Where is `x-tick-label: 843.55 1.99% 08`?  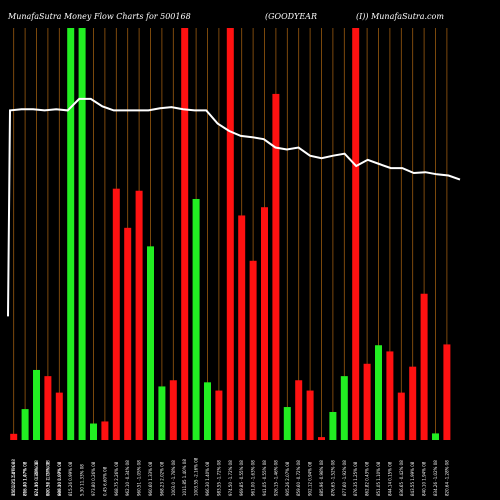 x-tick-label: 843.55 1.99% 08 is located at coordinates (412, 478).